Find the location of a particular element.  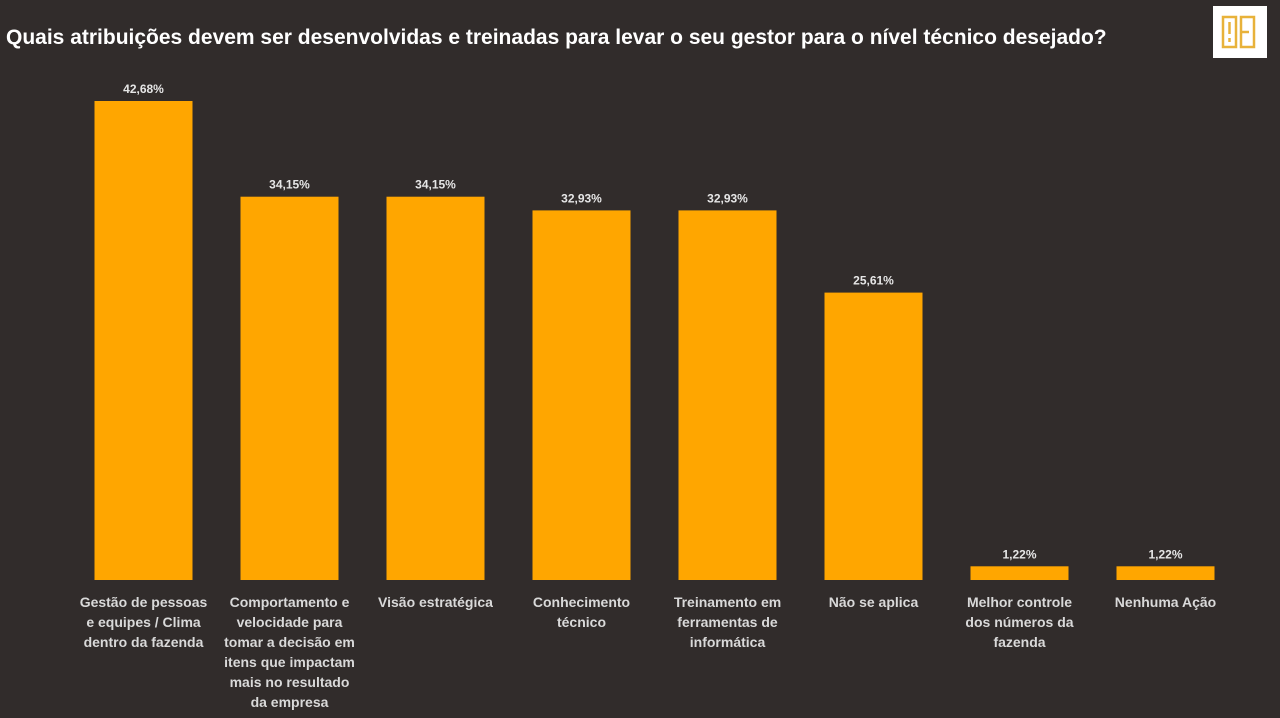

category-label-line: Gestão de pessoas is located at coordinates (144, 602).